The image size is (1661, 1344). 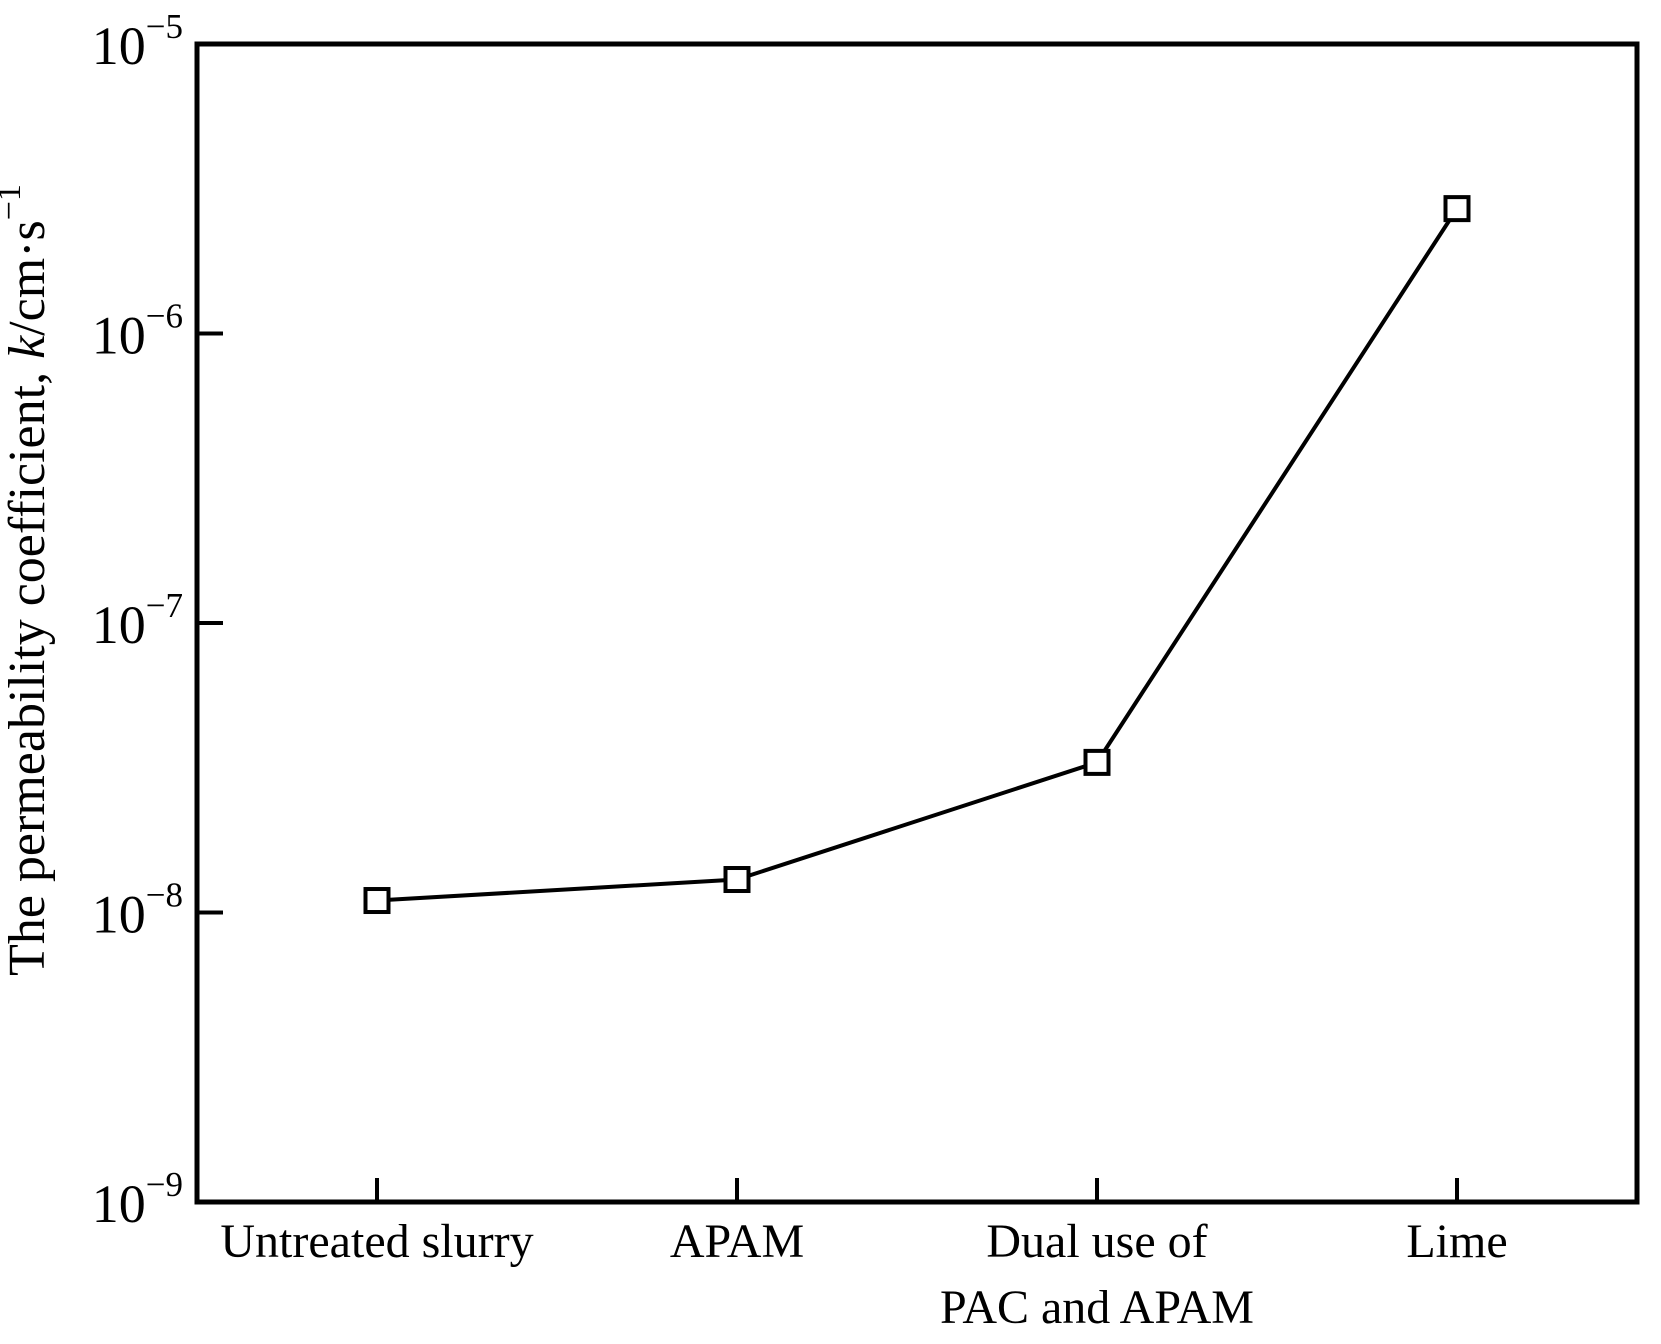 What do you see at coordinates (137, 1199) in the screenshot?
I see `y-tick-label: 10⁻⁹` at bounding box center [137, 1199].